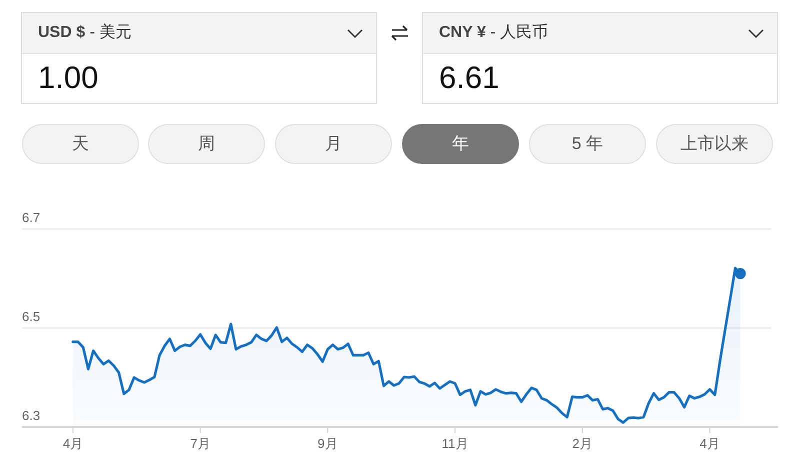 The height and width of the screenshot is (475, 786). What do you see at coordinates (333, 144) in the screenshot?
I see `period-button: 月` at bounding box center [333, 144].